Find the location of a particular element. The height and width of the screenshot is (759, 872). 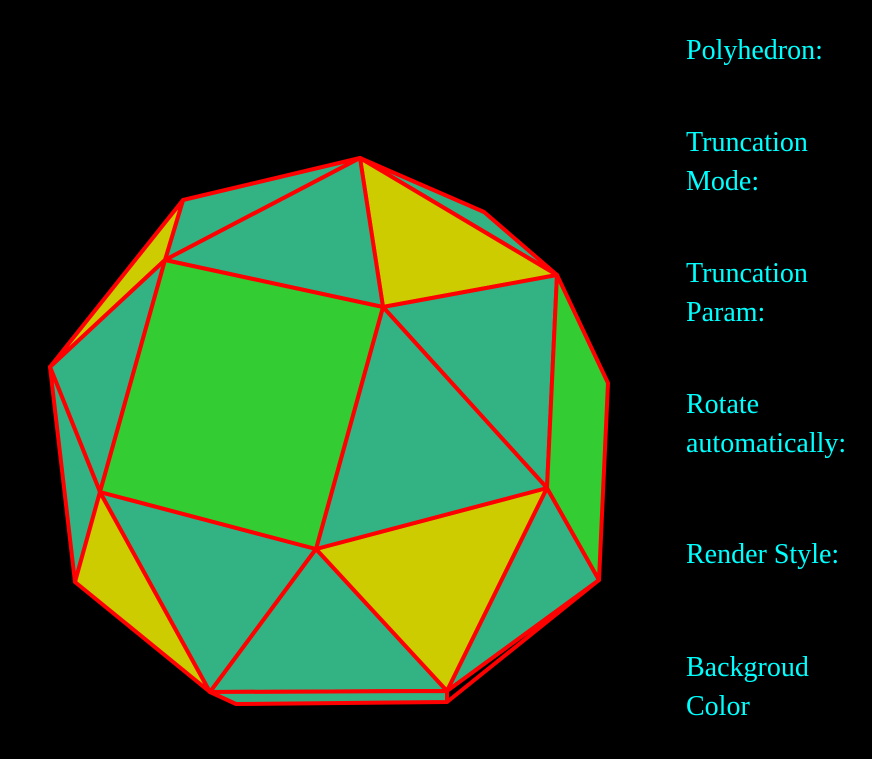

truncation-param-label-line-1: Truncation is located at coordinates (747, 273).